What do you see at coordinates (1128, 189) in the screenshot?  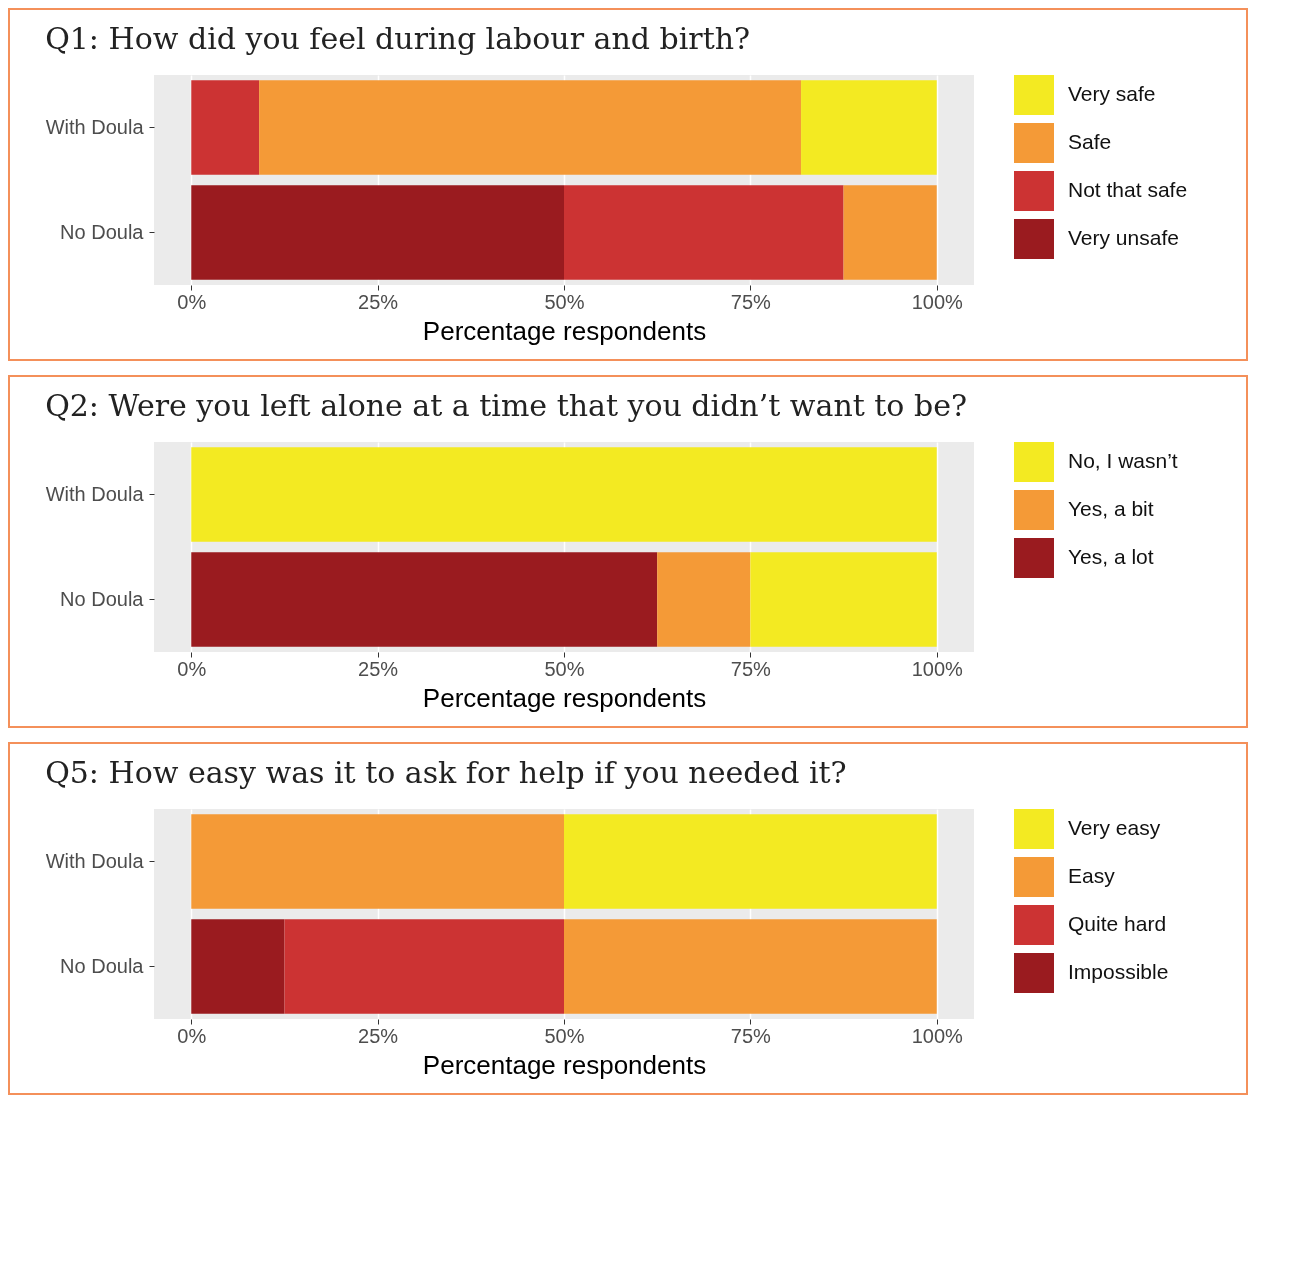 I see `legend-label: Not that safe` at bounding box center [1128, 189].